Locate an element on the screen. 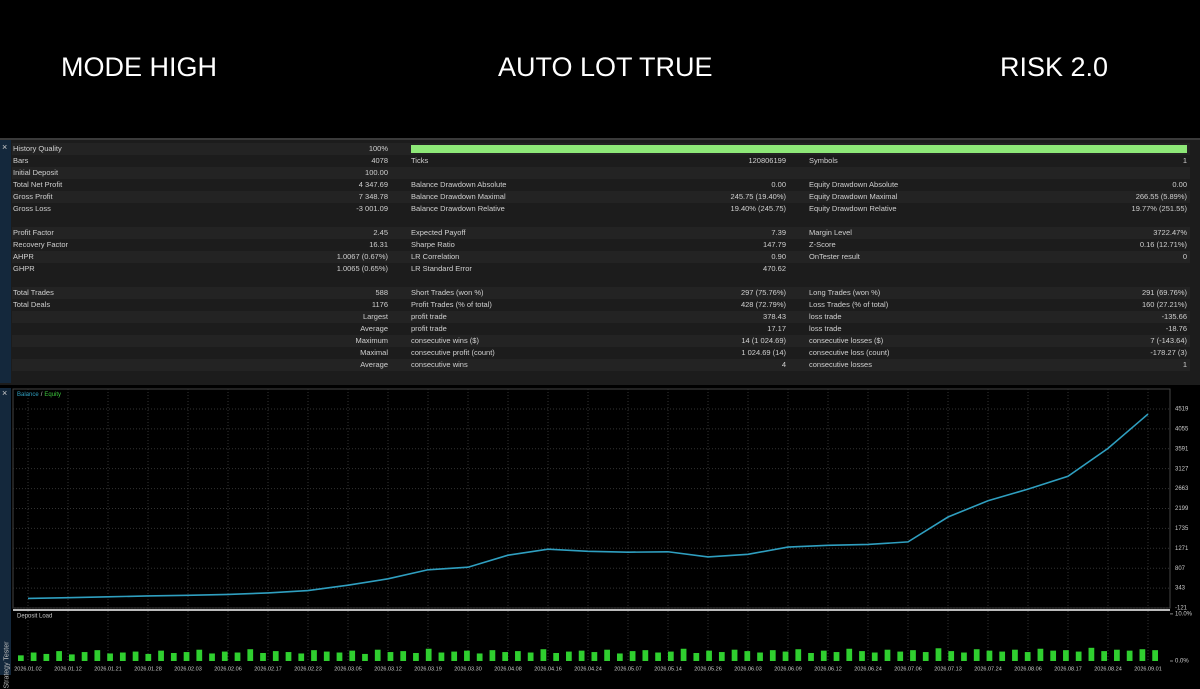  stat-value: 3722.47% is located at coordinates (1170, 232).